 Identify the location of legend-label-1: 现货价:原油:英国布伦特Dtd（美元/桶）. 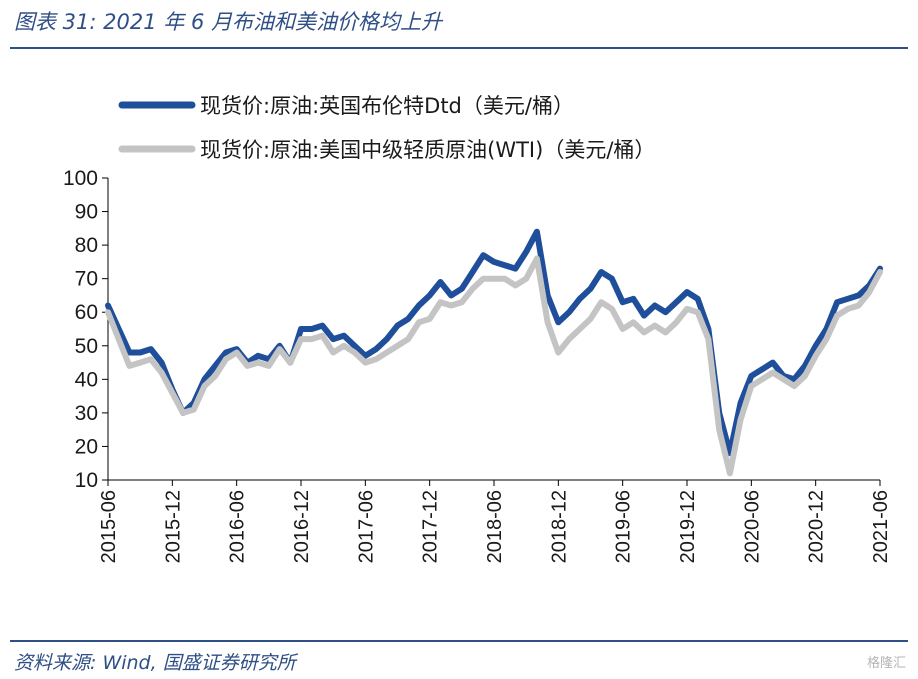
(387, 106).